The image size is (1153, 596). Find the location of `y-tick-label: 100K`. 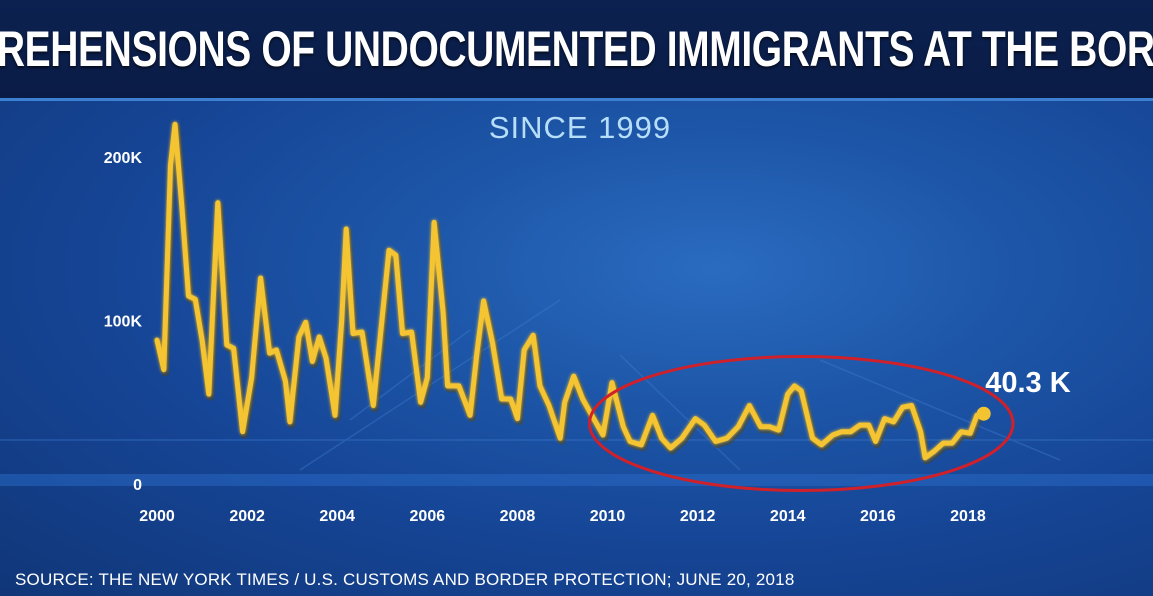

y-tick-label: 100K is located at coordinates (123, 322).